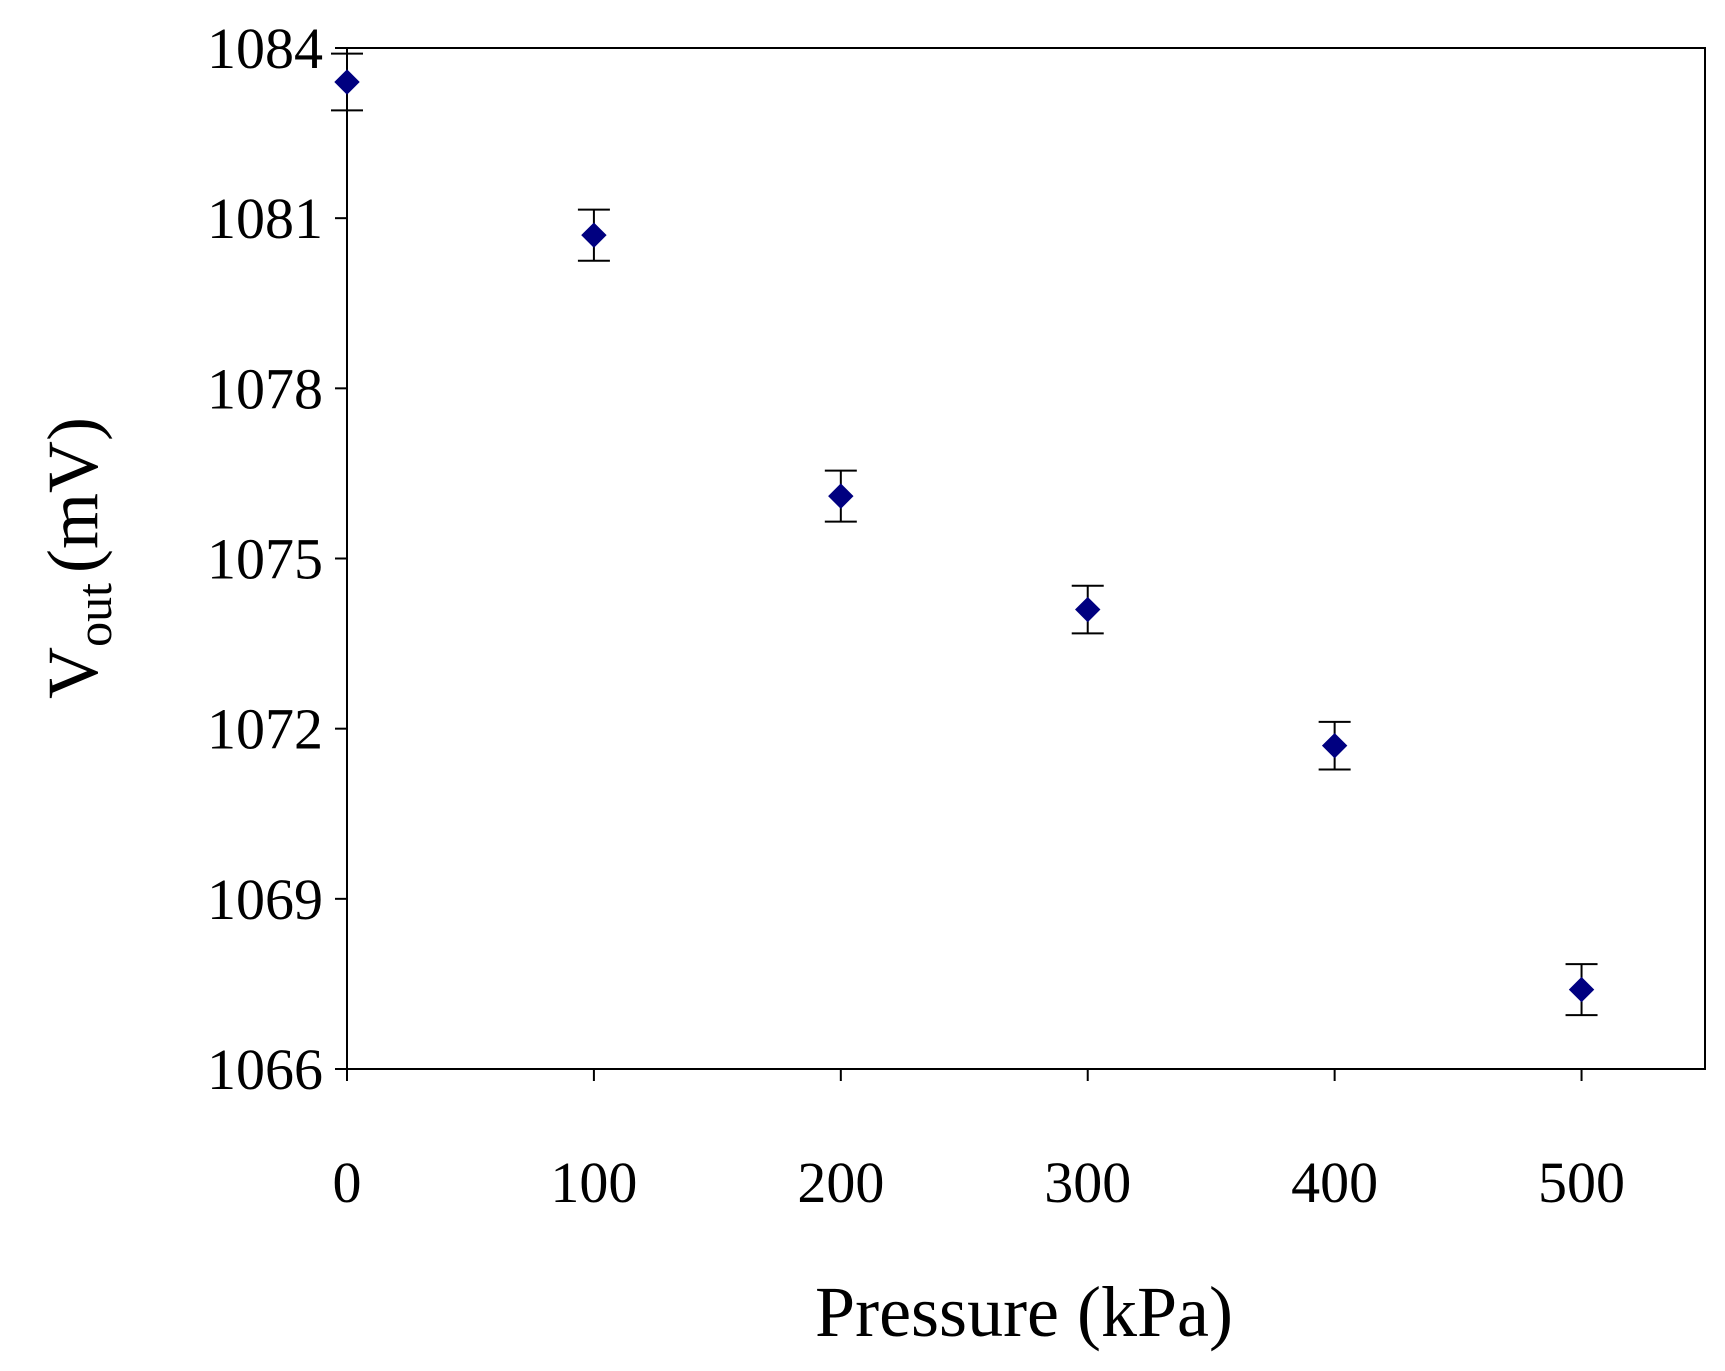 Image resolution: width=1725 pixels, height=1371 pixels. What do you see at coordinates (1024, 1312) in the screenshot?
I see `x-axis-title: Pressure (kPa)` at bounding box center [1024, 1312].